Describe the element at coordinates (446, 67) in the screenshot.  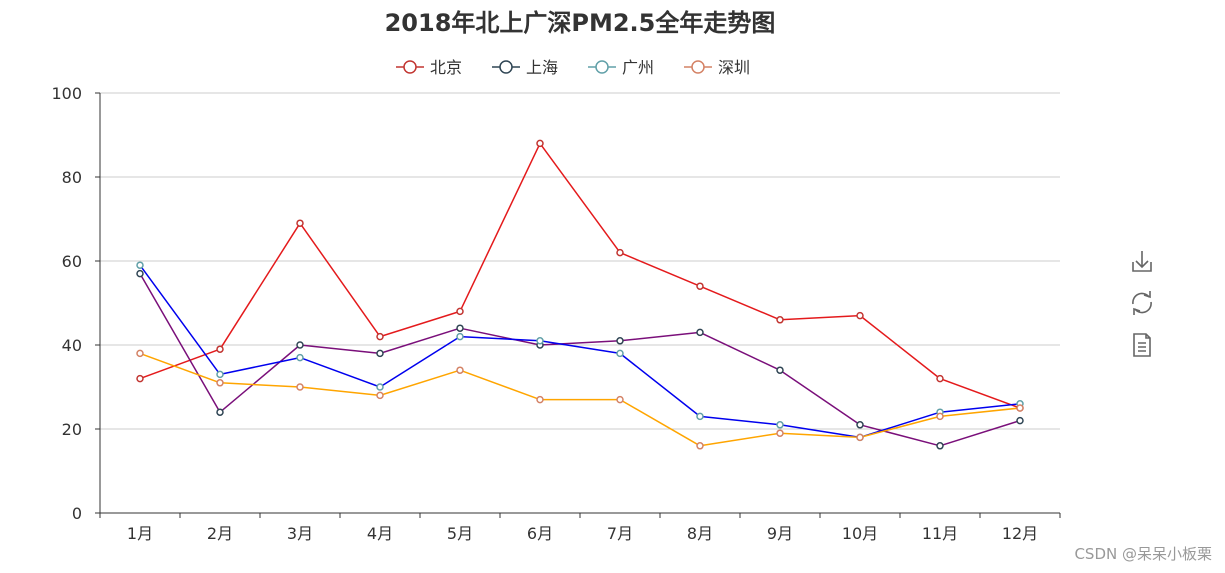
I see `legend-label: 北京` at that location.